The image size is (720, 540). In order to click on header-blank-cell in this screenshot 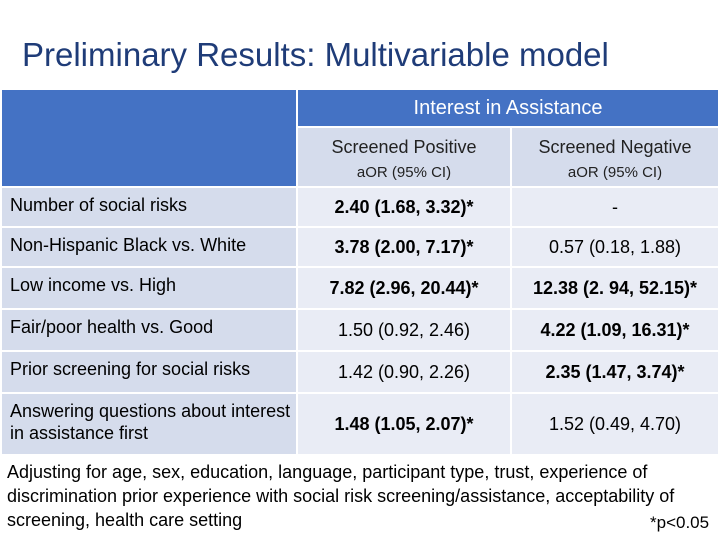, I will do `click(150, 138)`.